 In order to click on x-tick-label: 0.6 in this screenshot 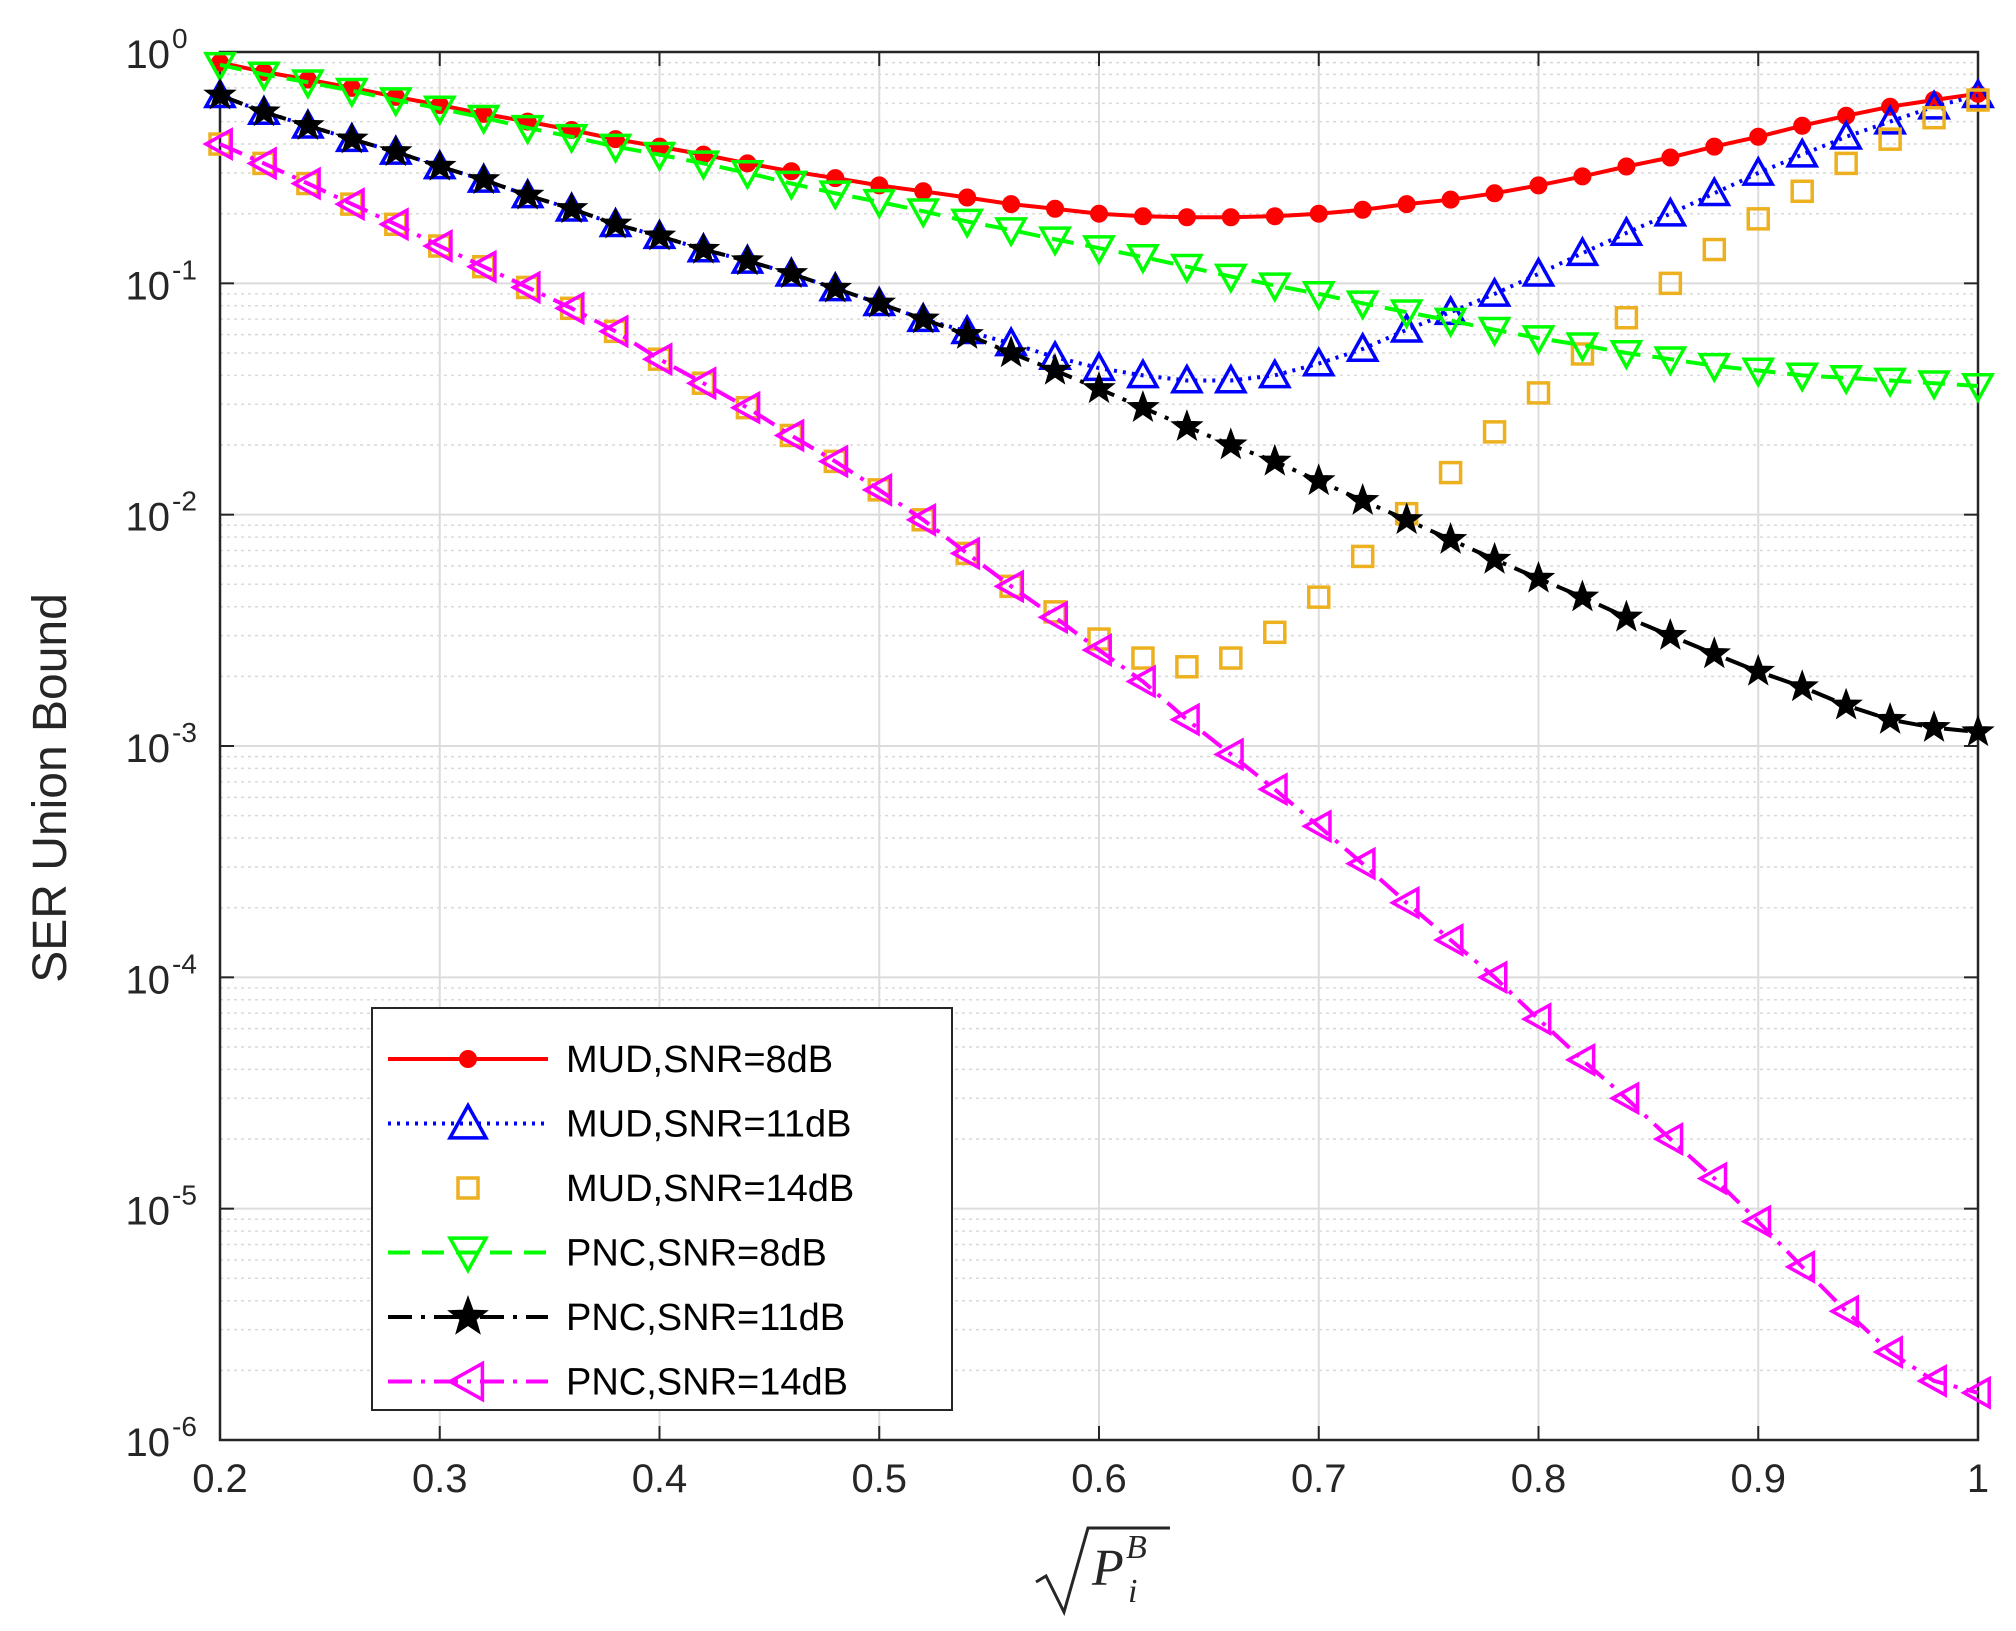, I will do `click(1099, 1479)`.